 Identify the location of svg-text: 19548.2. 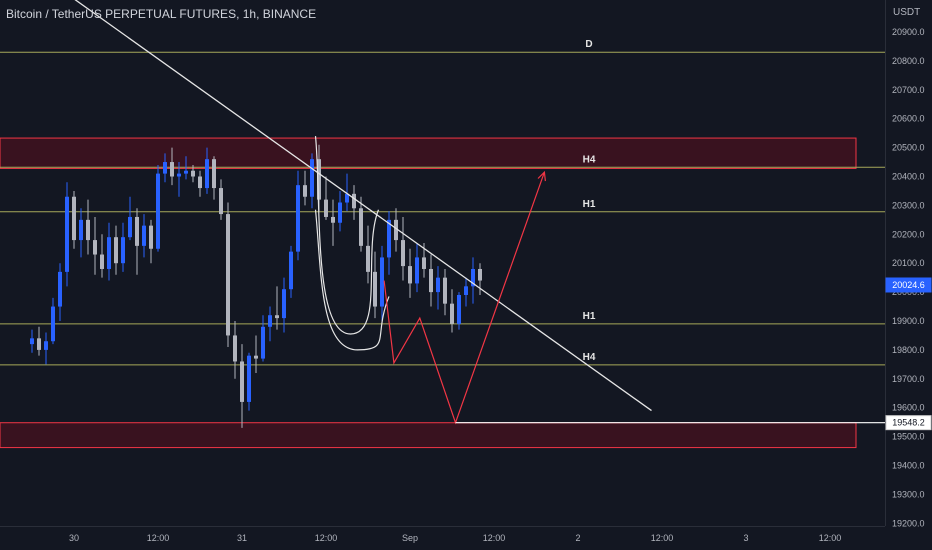
(908, 423).